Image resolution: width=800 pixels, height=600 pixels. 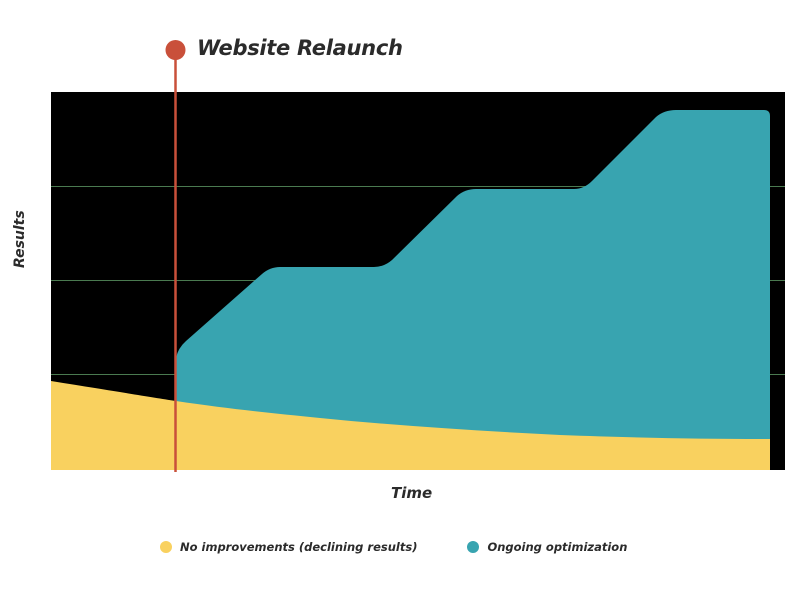 I want to click on relaunch-annotation-label: Website Relaunch, so click(x=300, y=48).